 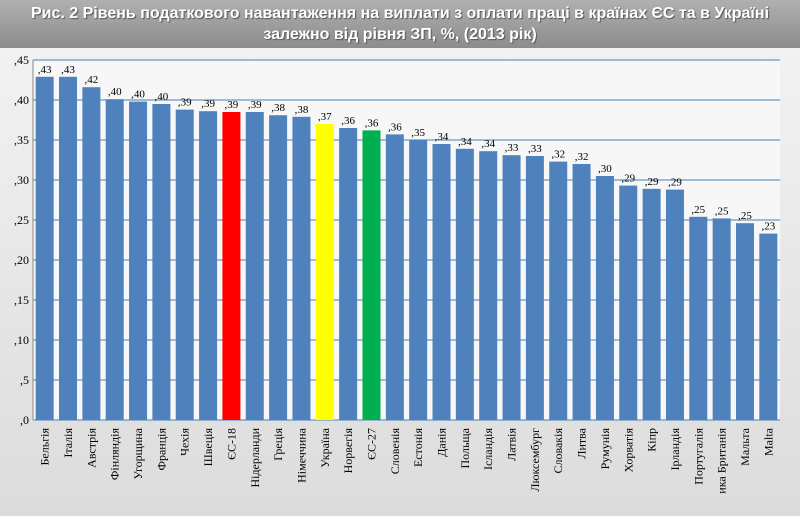 I want to click on y-tick-label: ,40, so click(x=21, y=100).